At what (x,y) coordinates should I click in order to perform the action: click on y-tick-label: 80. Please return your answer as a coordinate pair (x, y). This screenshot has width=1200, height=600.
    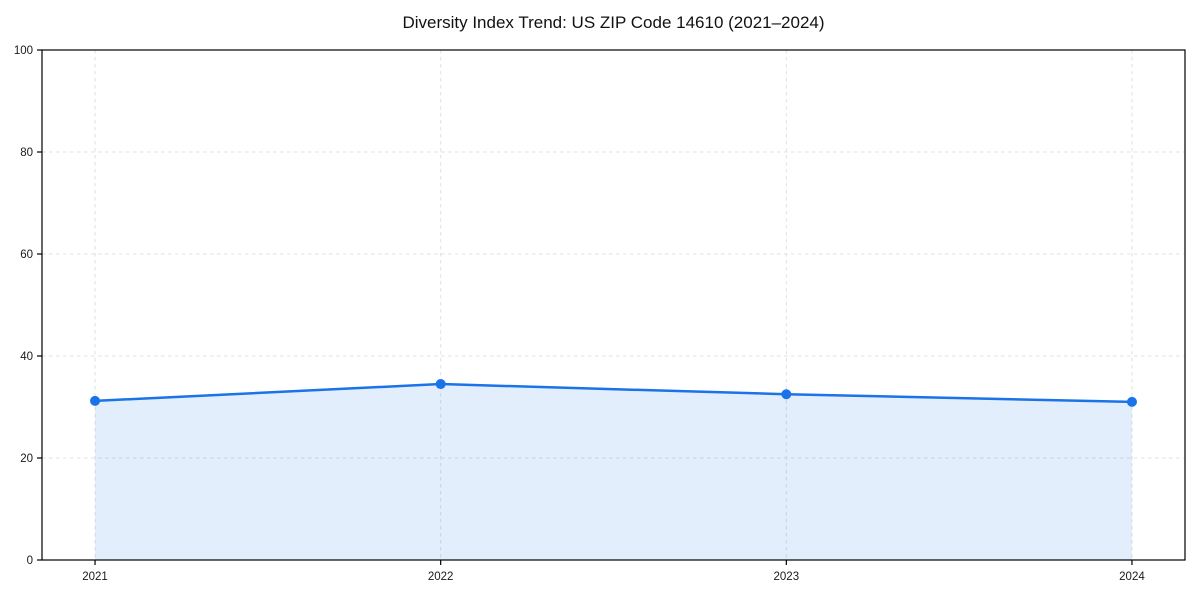
    Looking at the image, I should click on (26, 153).